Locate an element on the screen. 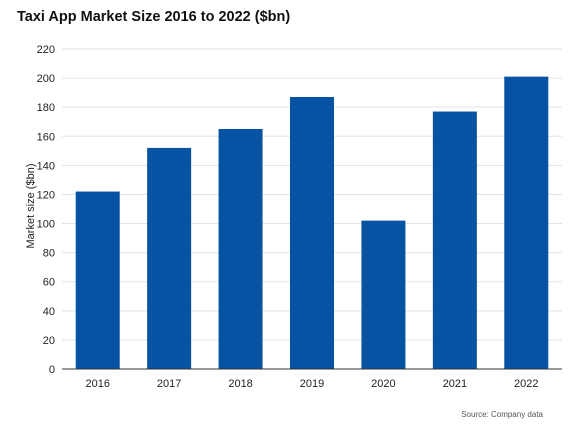 Image resolution: width=569 pixels, height=424 pixels. bar-2021 is located at coordinates (454, 240).